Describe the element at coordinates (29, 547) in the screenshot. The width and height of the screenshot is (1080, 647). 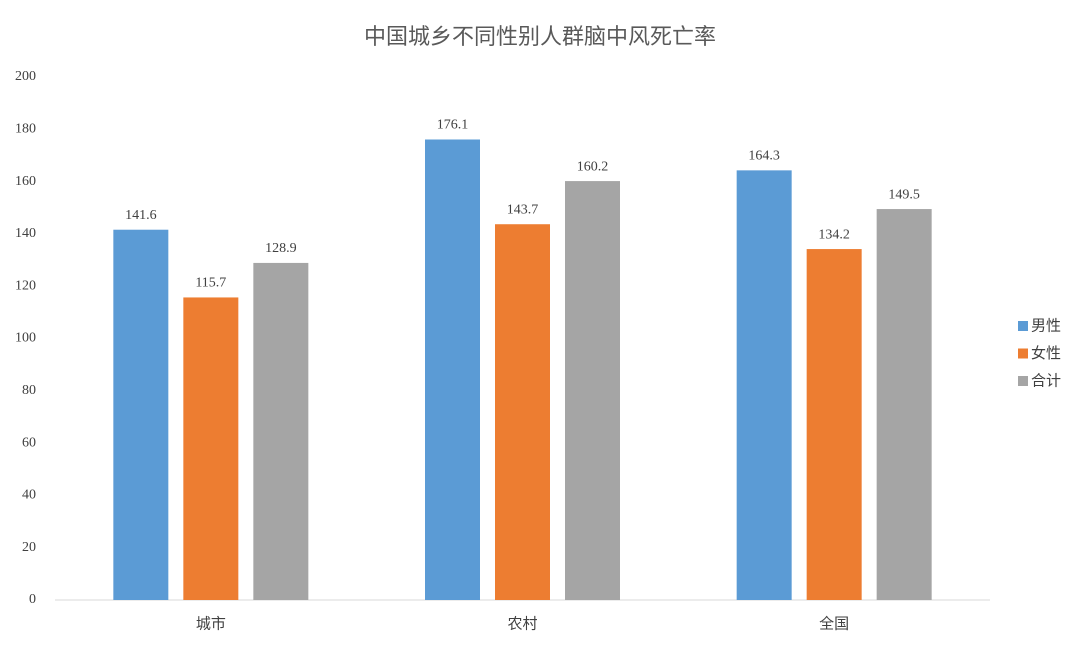
I see `y-tick-label: 20` at that location.